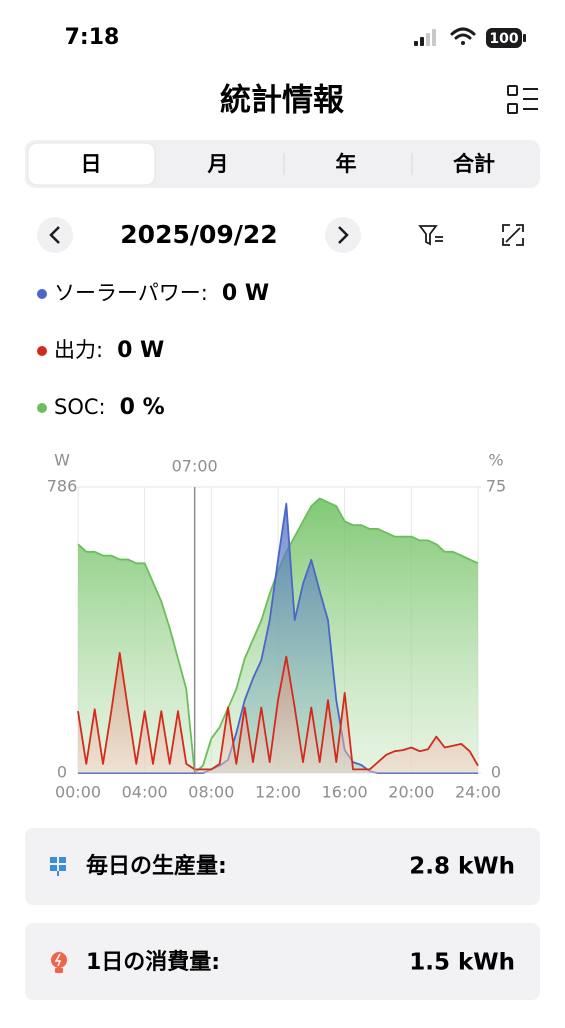  What do you see at coordinates (195, 466) in the screenshot?
I see `cursor-label: 07:00` at bounding box center [195, 466].